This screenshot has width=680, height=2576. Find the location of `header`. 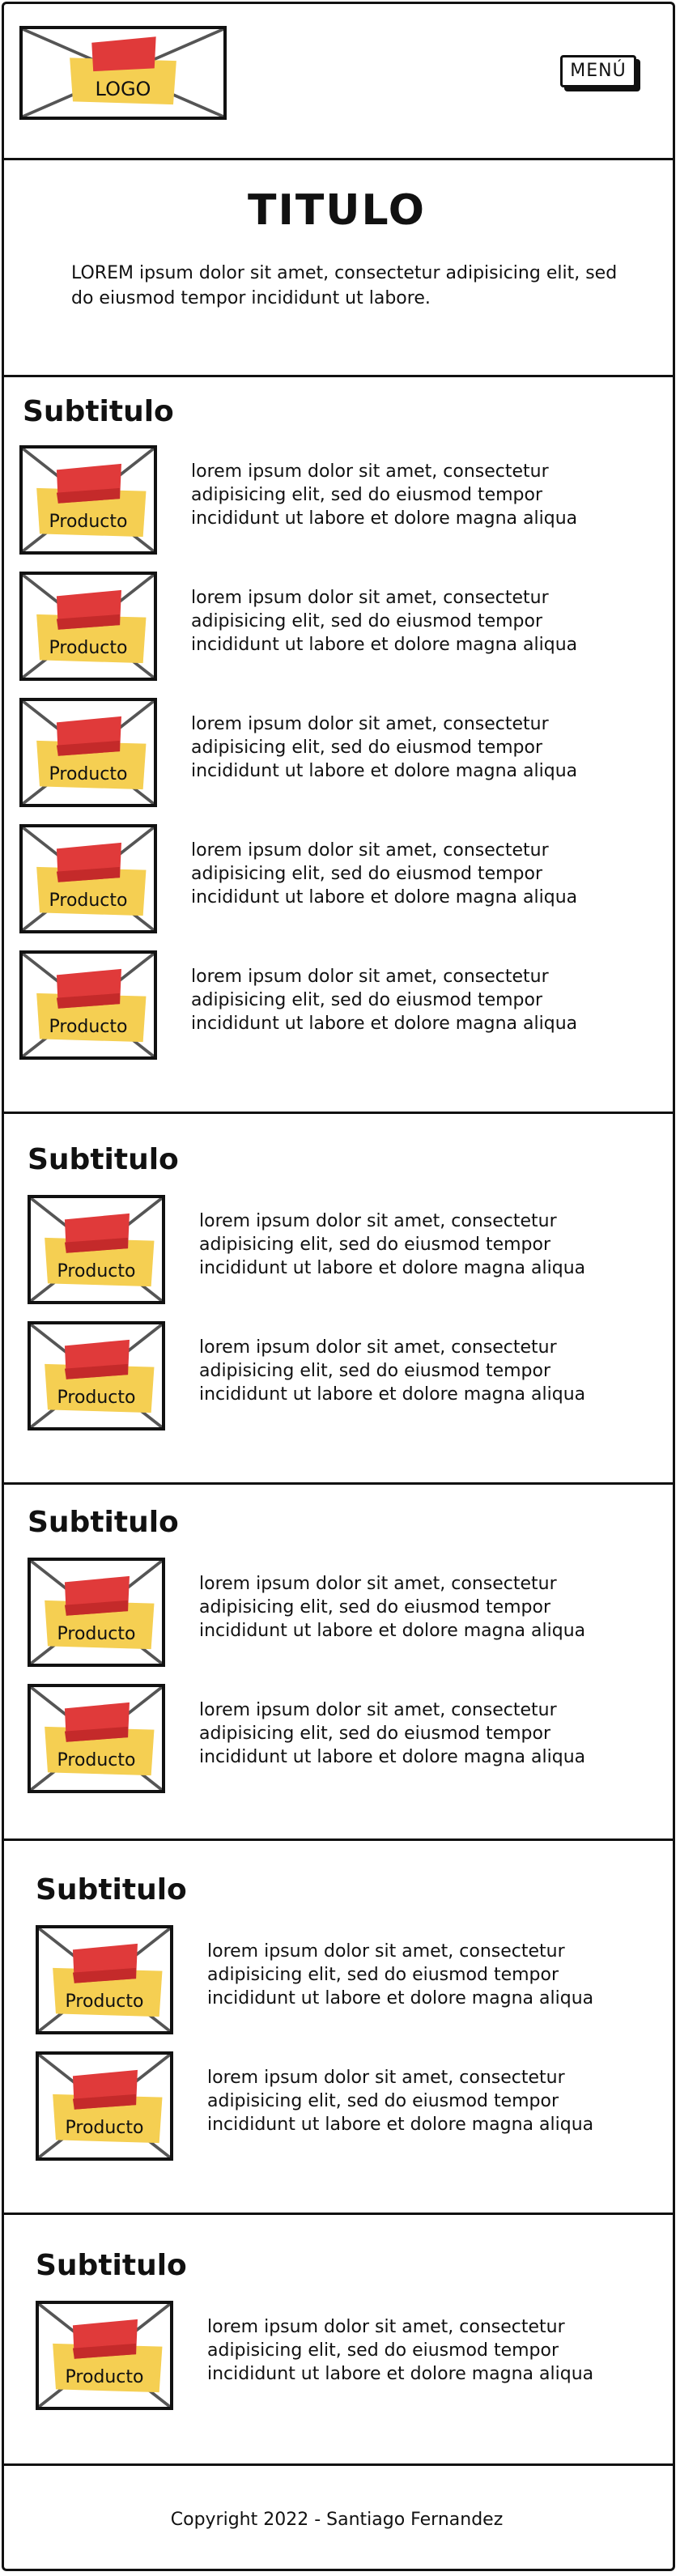

header is located at coordinates (339, 81).